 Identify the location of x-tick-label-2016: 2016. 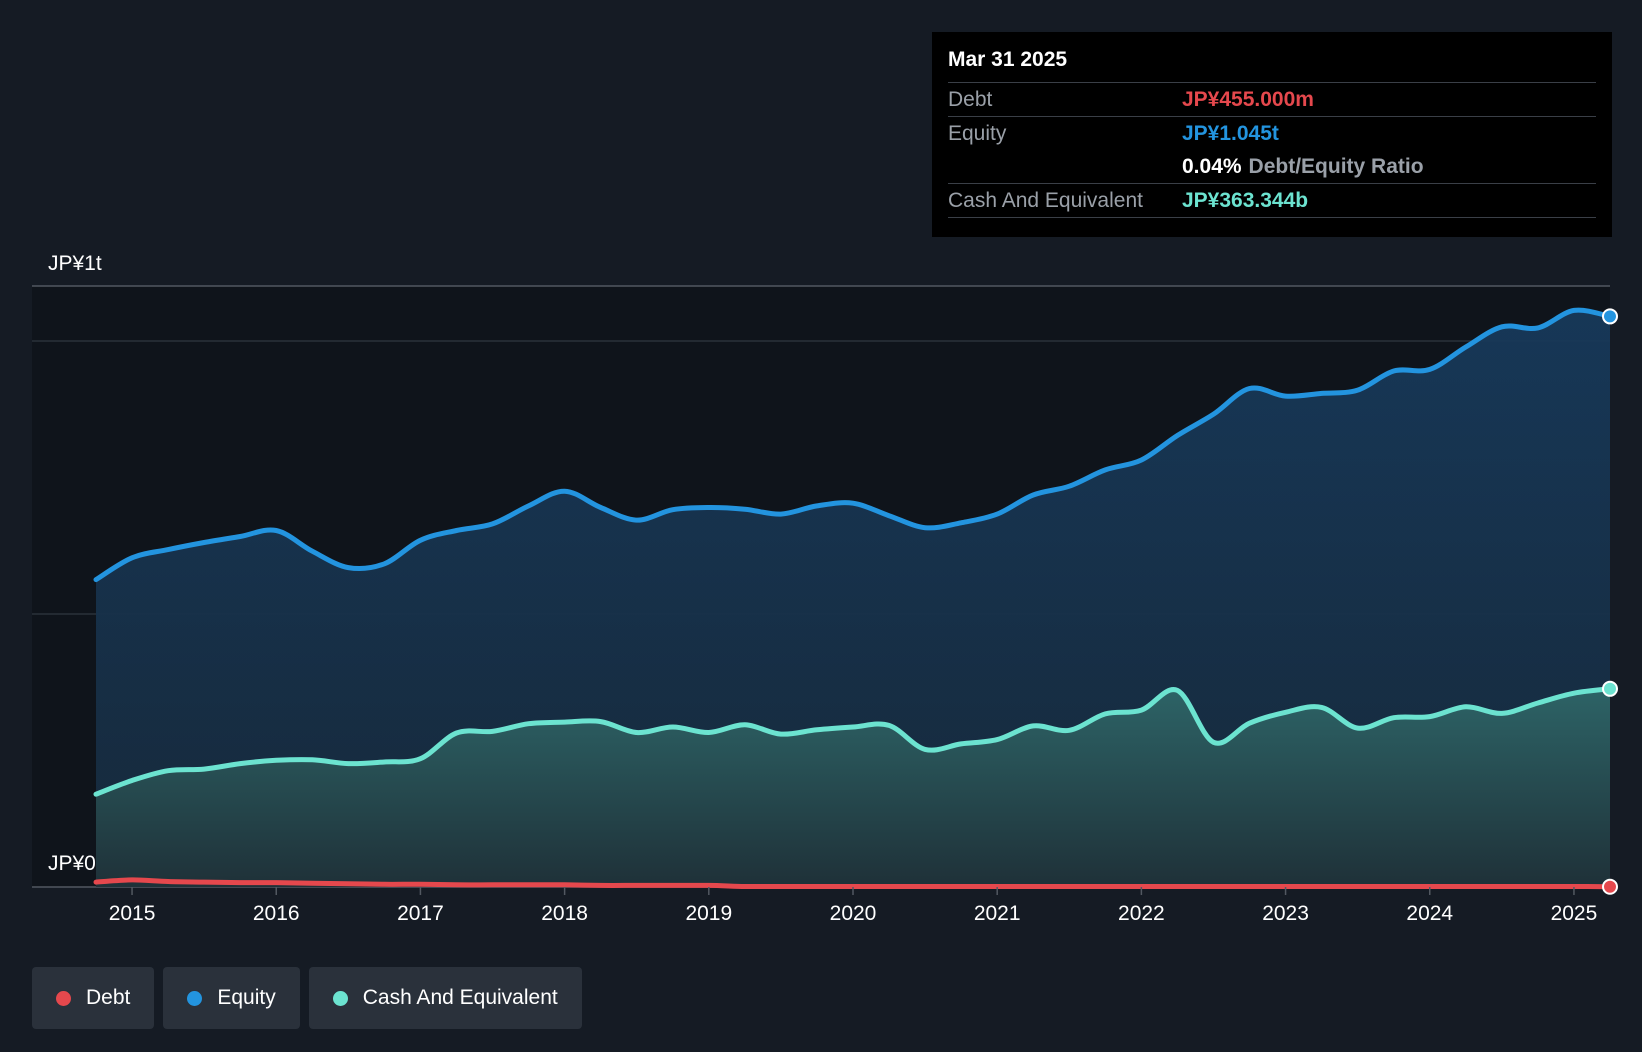
(276, 913).